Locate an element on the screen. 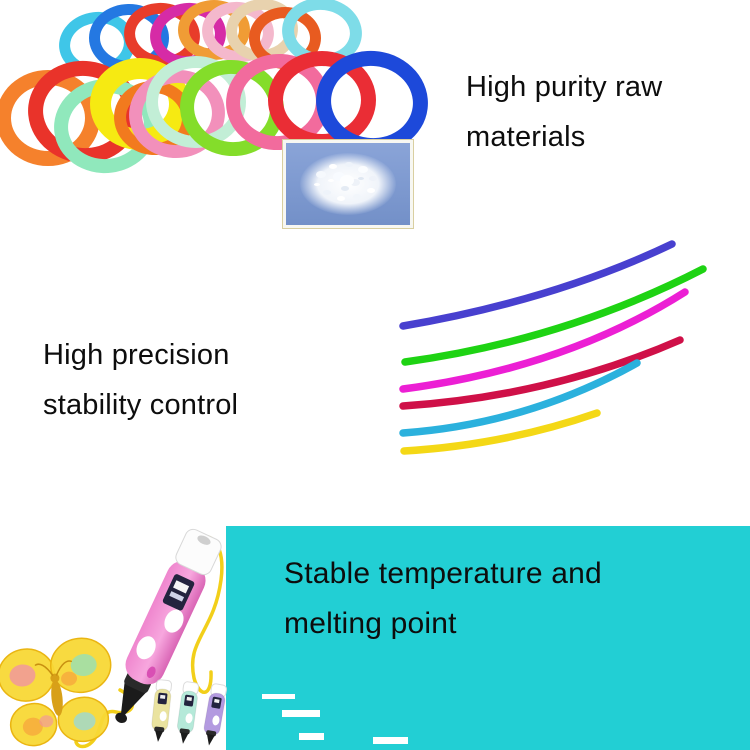 Image resolution: width=750 pixels, height=750 pixels. feature-caption-temperature: Stable temperature and melting point is located at coordinates (443, 599).